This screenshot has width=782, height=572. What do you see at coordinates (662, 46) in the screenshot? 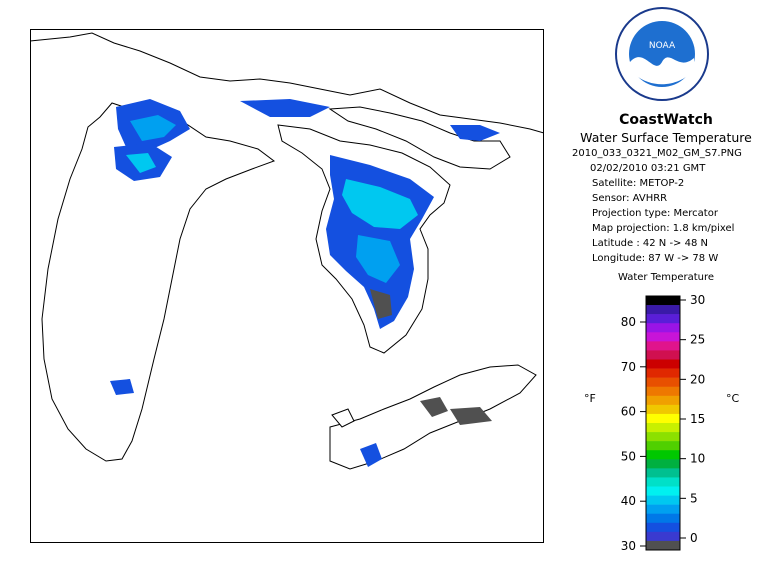
I see `logo-text: NOAA` at bounding box center [662, 46].